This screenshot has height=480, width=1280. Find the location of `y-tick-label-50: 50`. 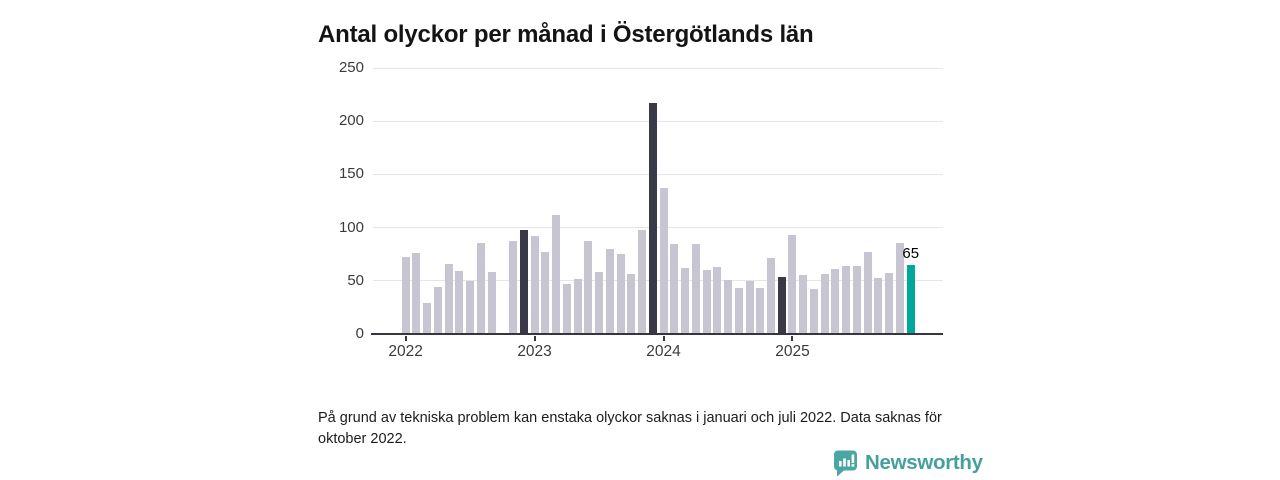

y-tick-label-50: 50 is located at coordinates (355, 280).